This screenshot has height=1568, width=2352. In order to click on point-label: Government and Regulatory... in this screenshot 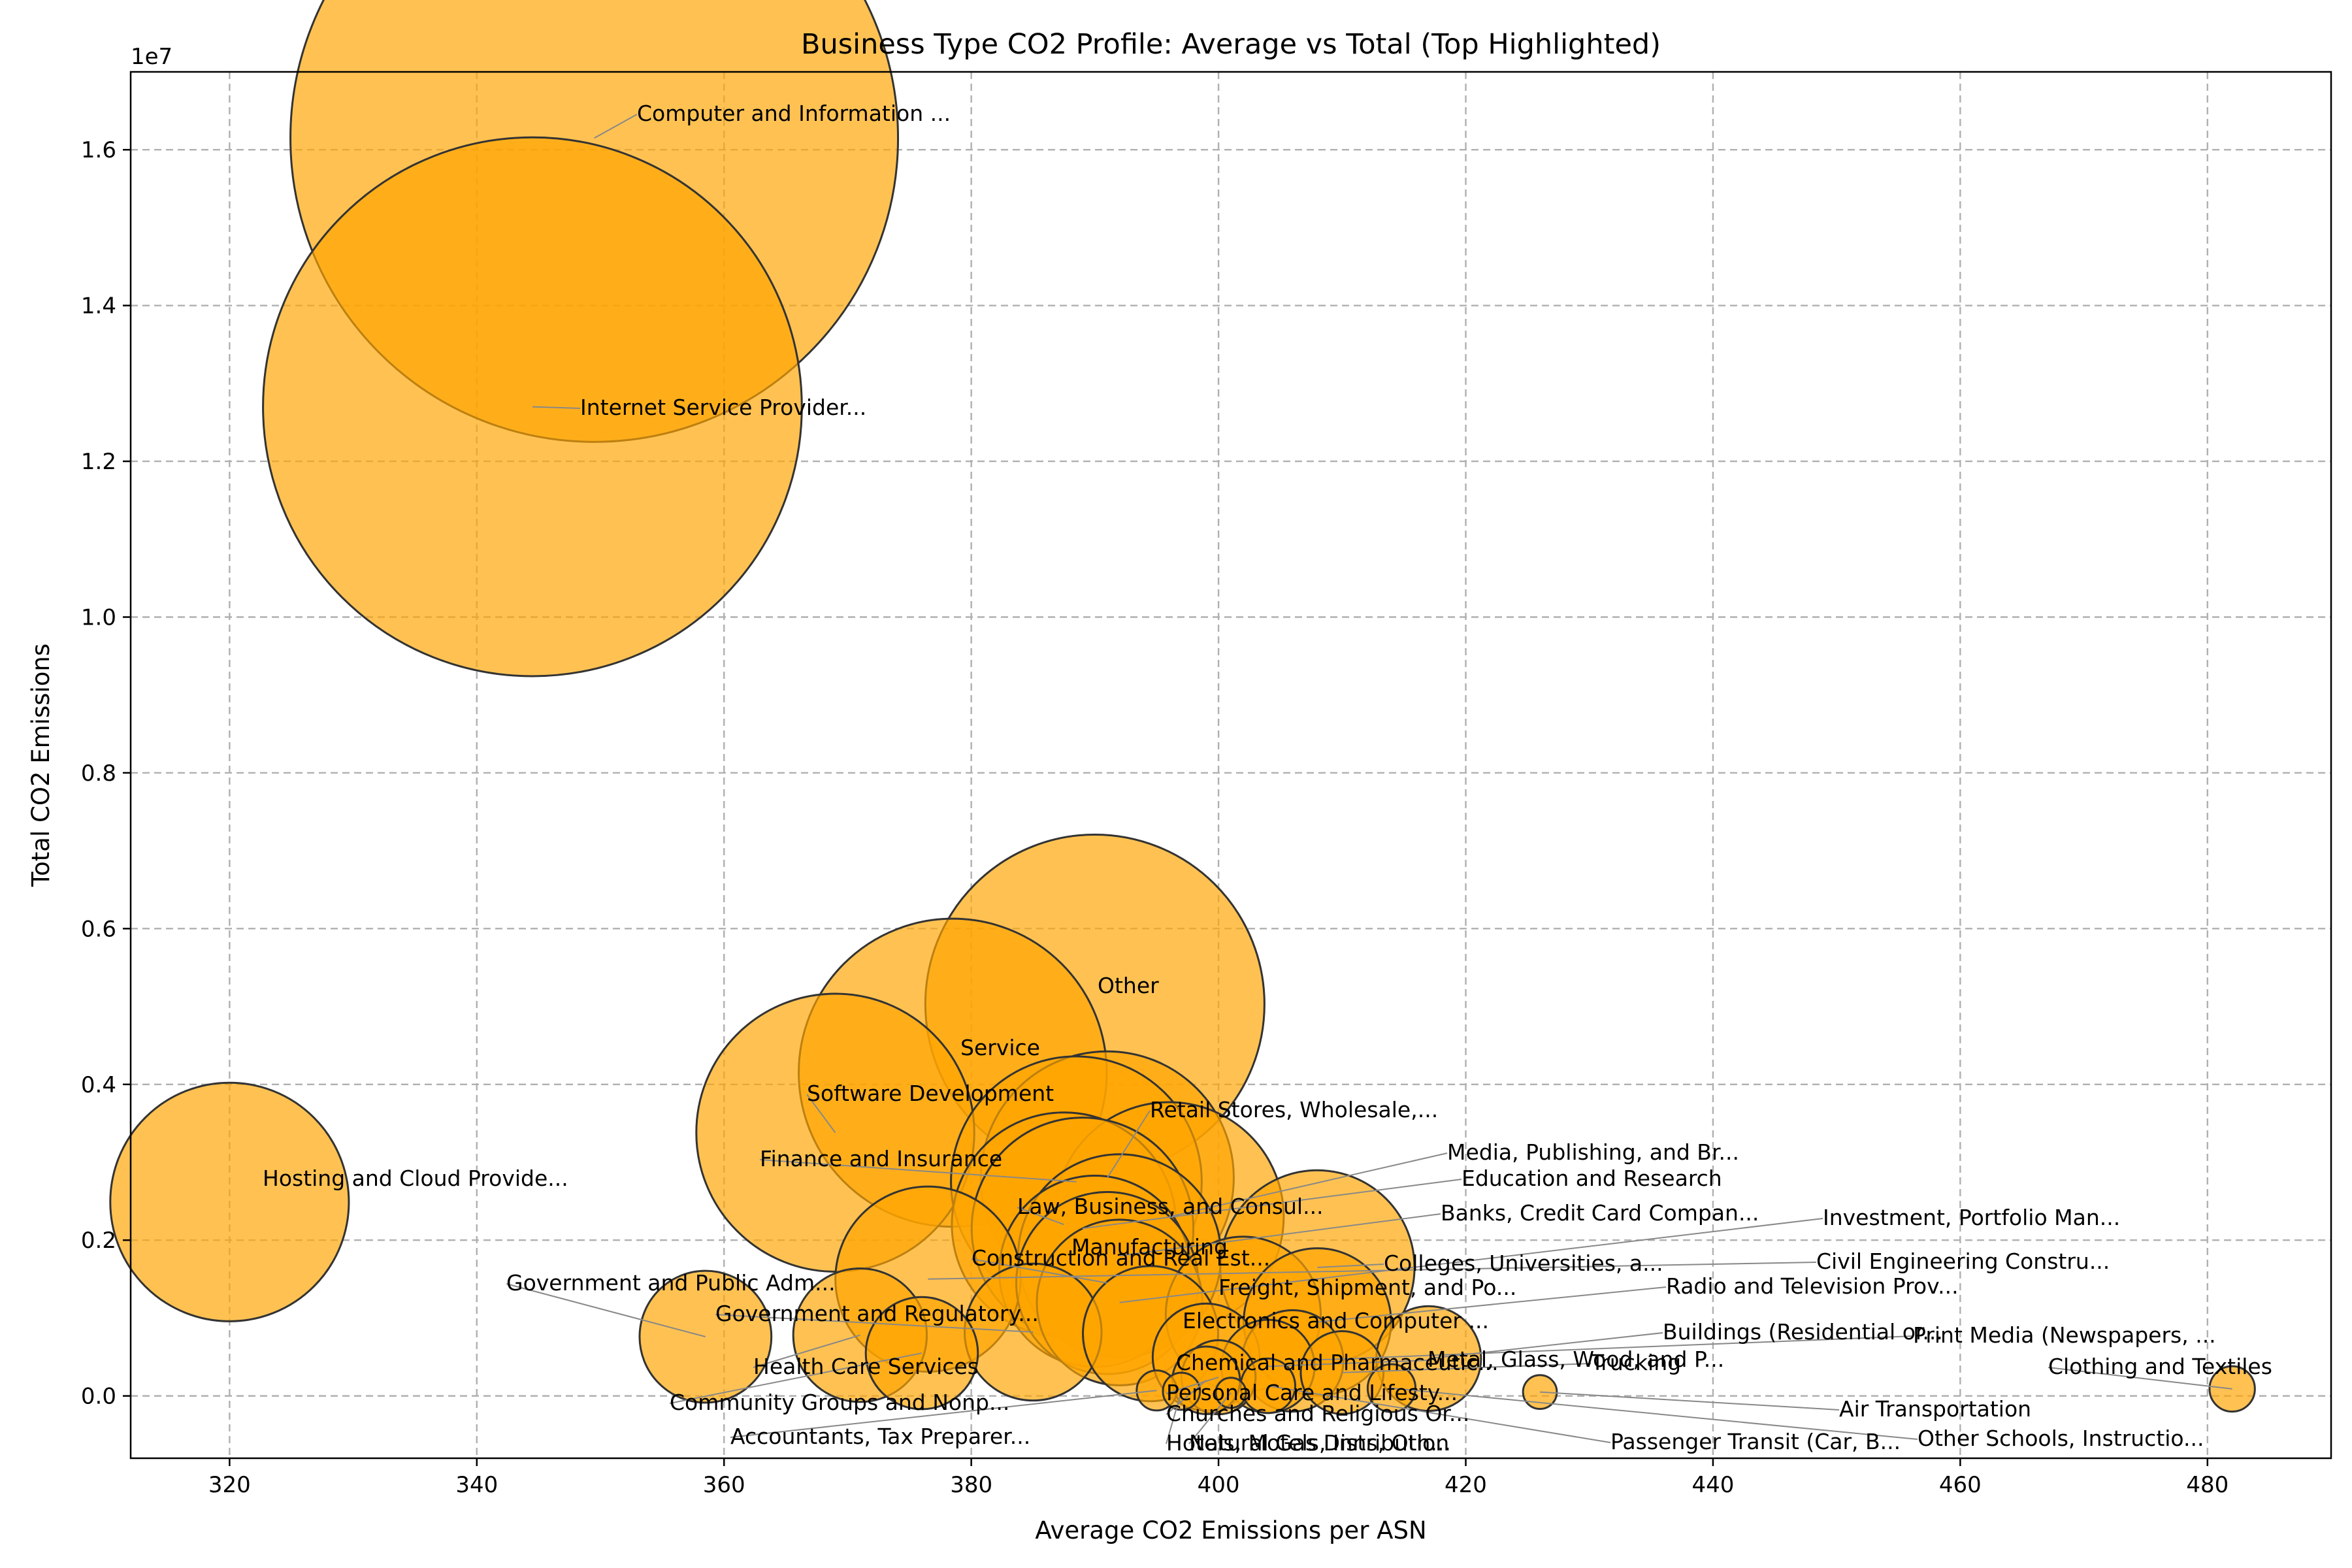, I will do `click(877, 1313)`.